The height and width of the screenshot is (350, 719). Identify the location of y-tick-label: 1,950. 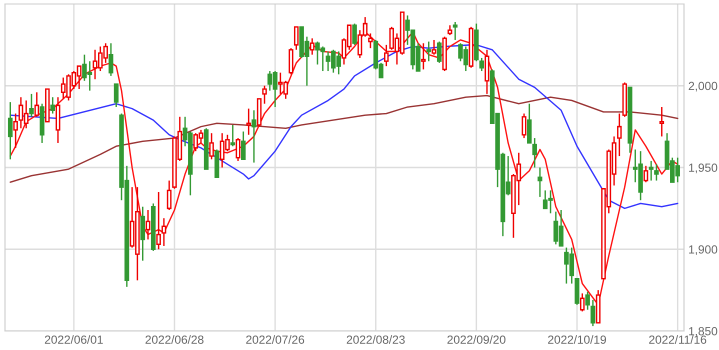
(703, 169).